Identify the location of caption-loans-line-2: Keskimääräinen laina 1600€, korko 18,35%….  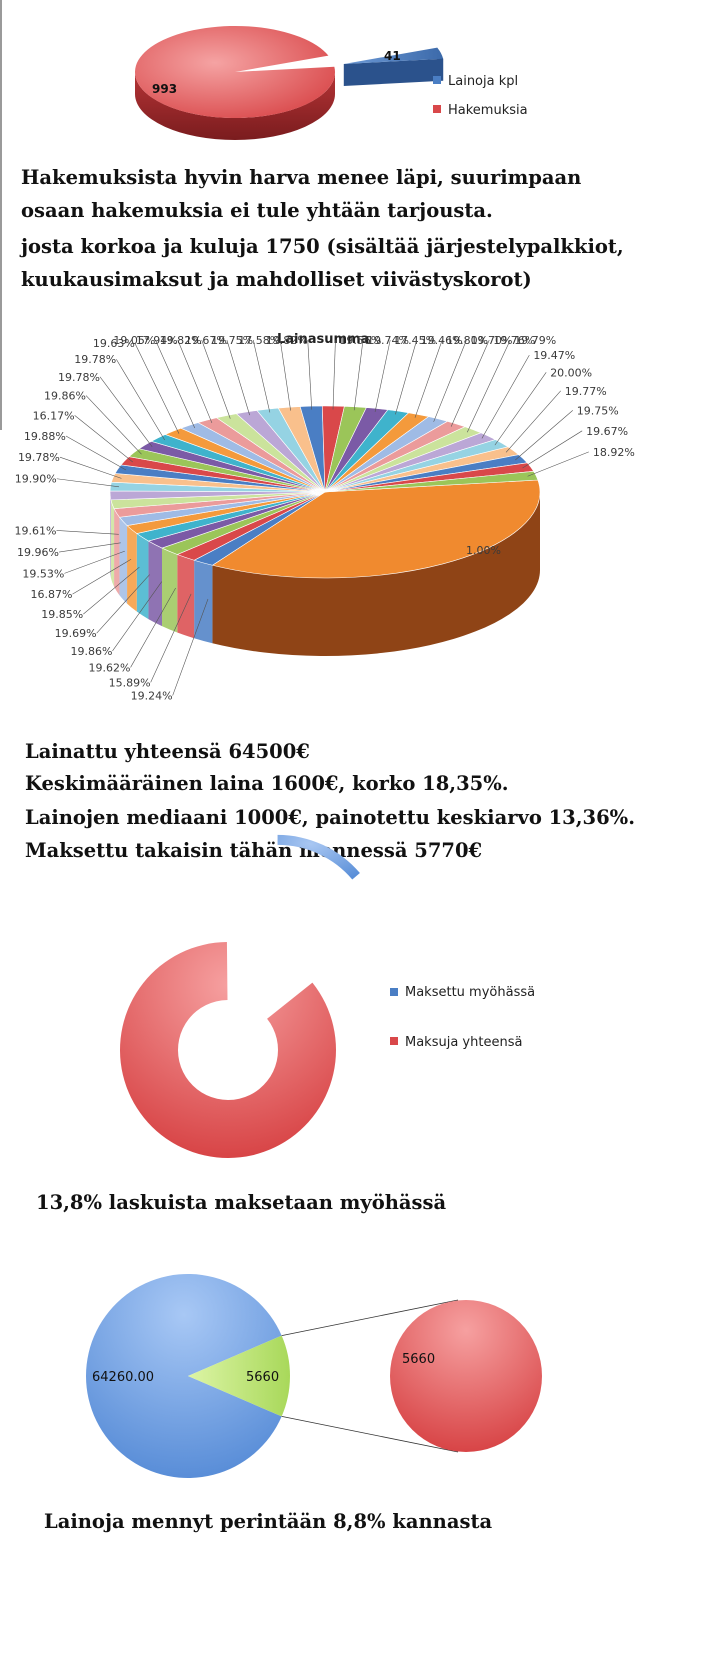
(267, 783).